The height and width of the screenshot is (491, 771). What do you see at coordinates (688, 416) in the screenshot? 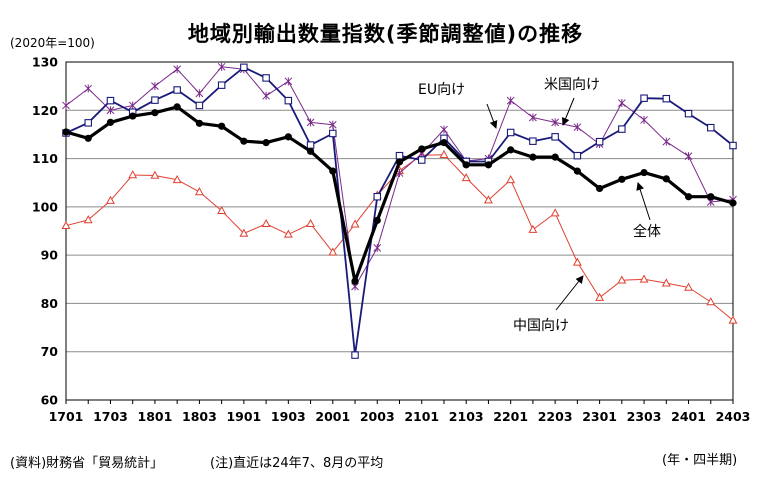
I see `x-tick-label: 2401` at bounding box center [688, 416].